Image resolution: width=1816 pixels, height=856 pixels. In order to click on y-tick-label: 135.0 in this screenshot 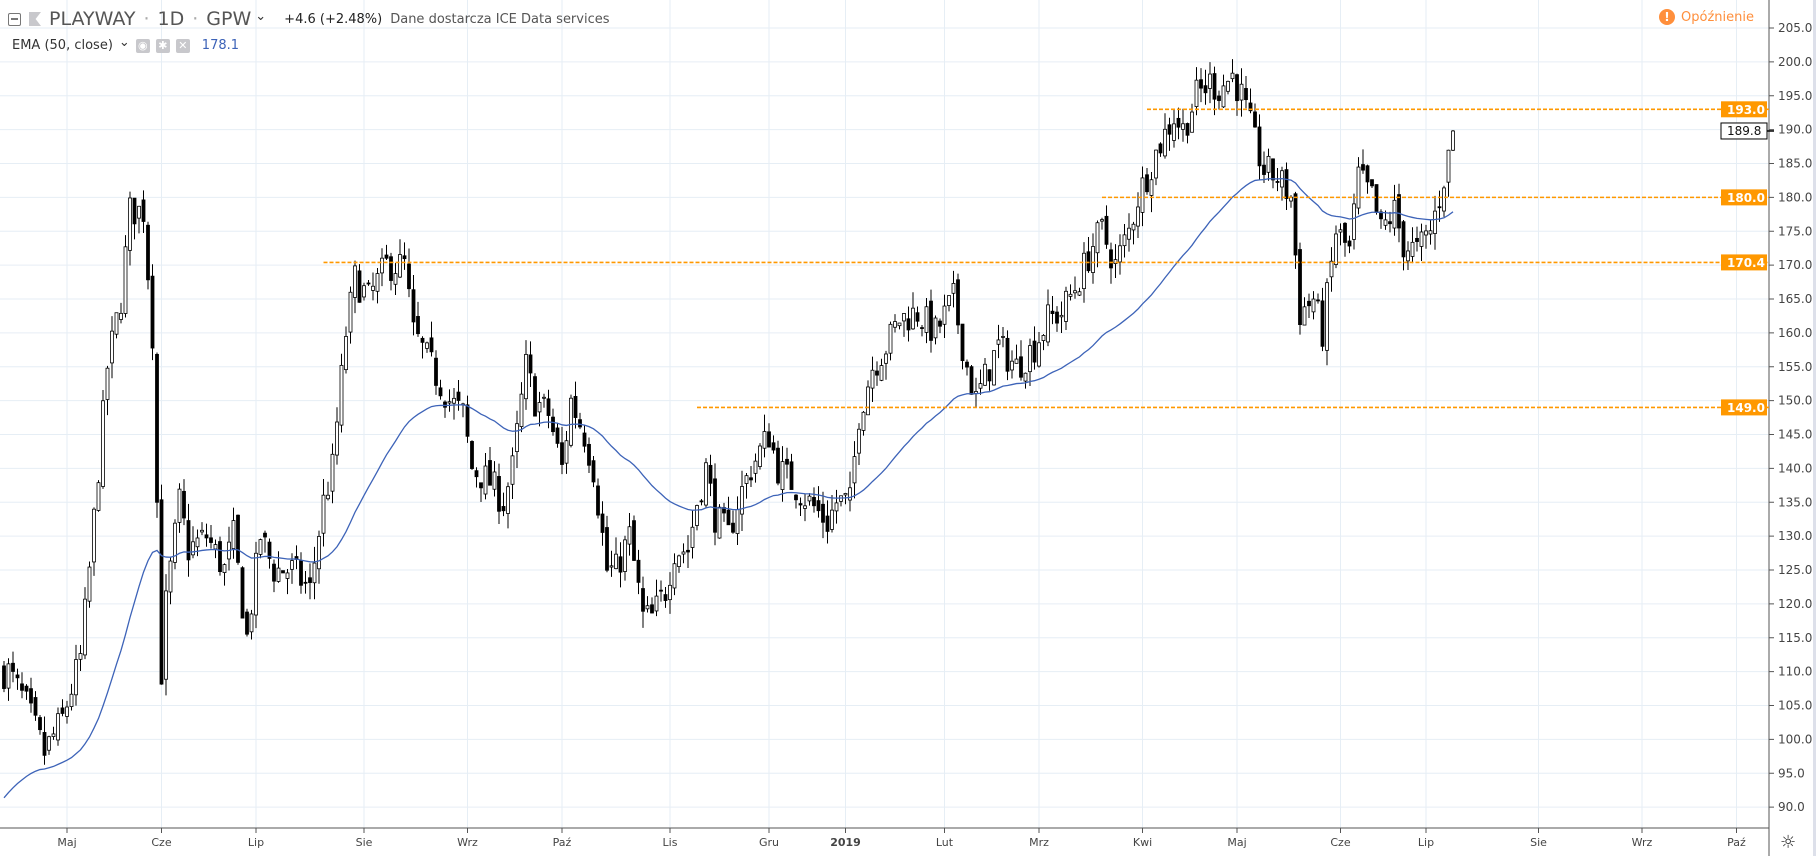, I will do `click(1795, 502)`.